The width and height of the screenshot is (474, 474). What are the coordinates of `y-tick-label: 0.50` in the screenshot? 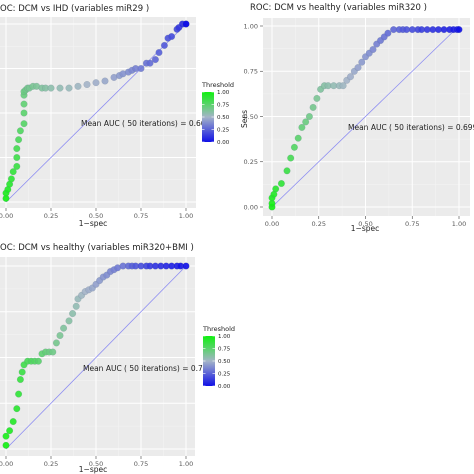 It's located at (251, 117).